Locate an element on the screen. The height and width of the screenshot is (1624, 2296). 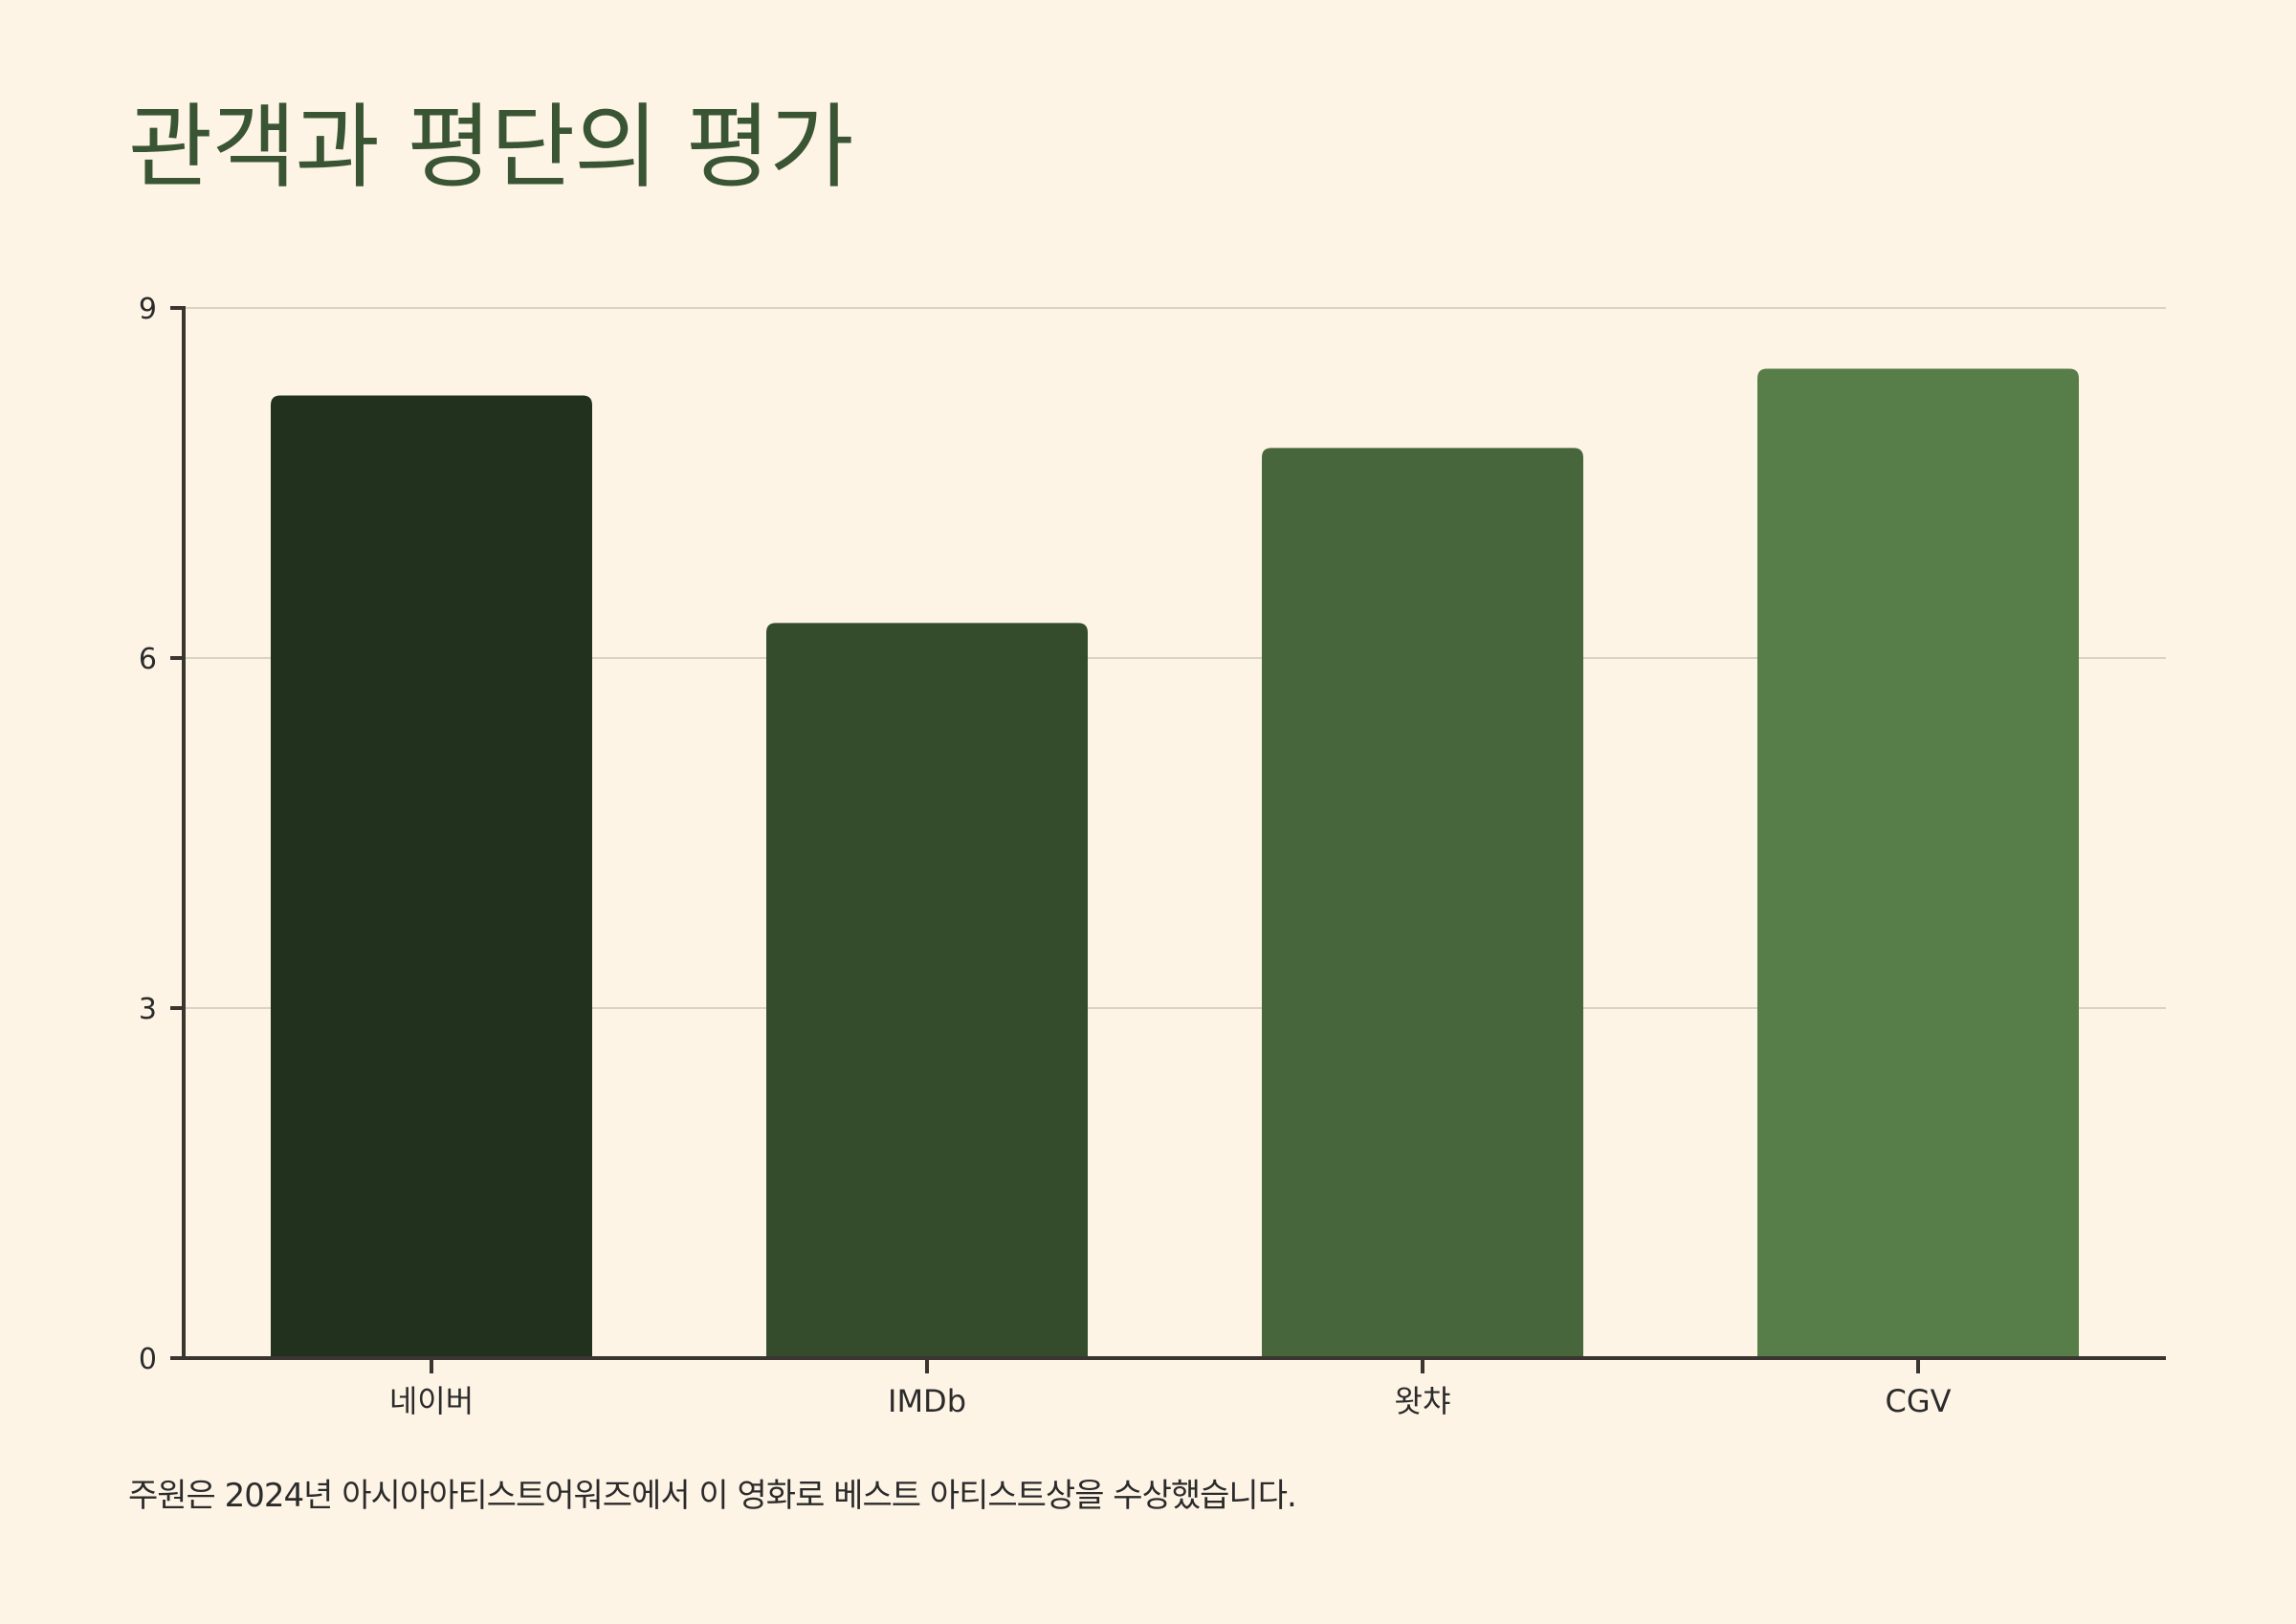
x-tick-label: CGV is located at coordinates (1918, 1401).